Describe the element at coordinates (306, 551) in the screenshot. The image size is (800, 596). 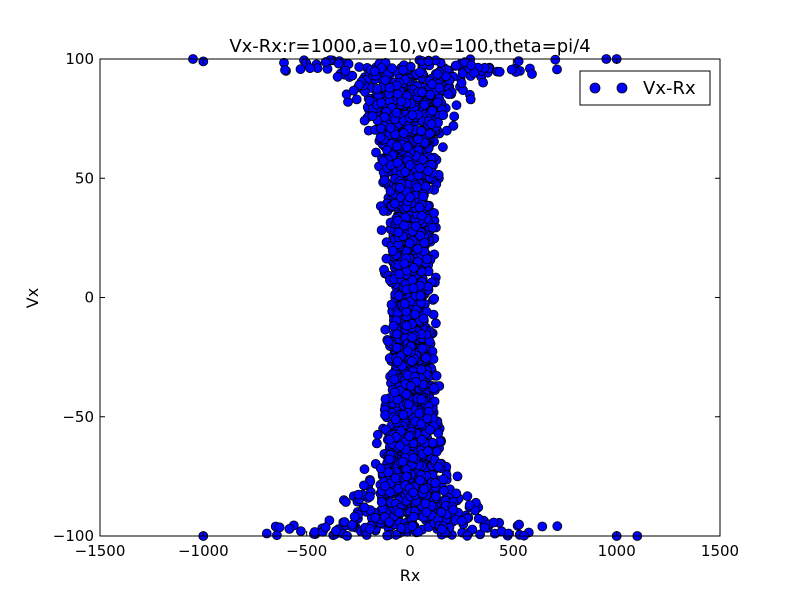
I see `x-tick-label: −500` at that location.